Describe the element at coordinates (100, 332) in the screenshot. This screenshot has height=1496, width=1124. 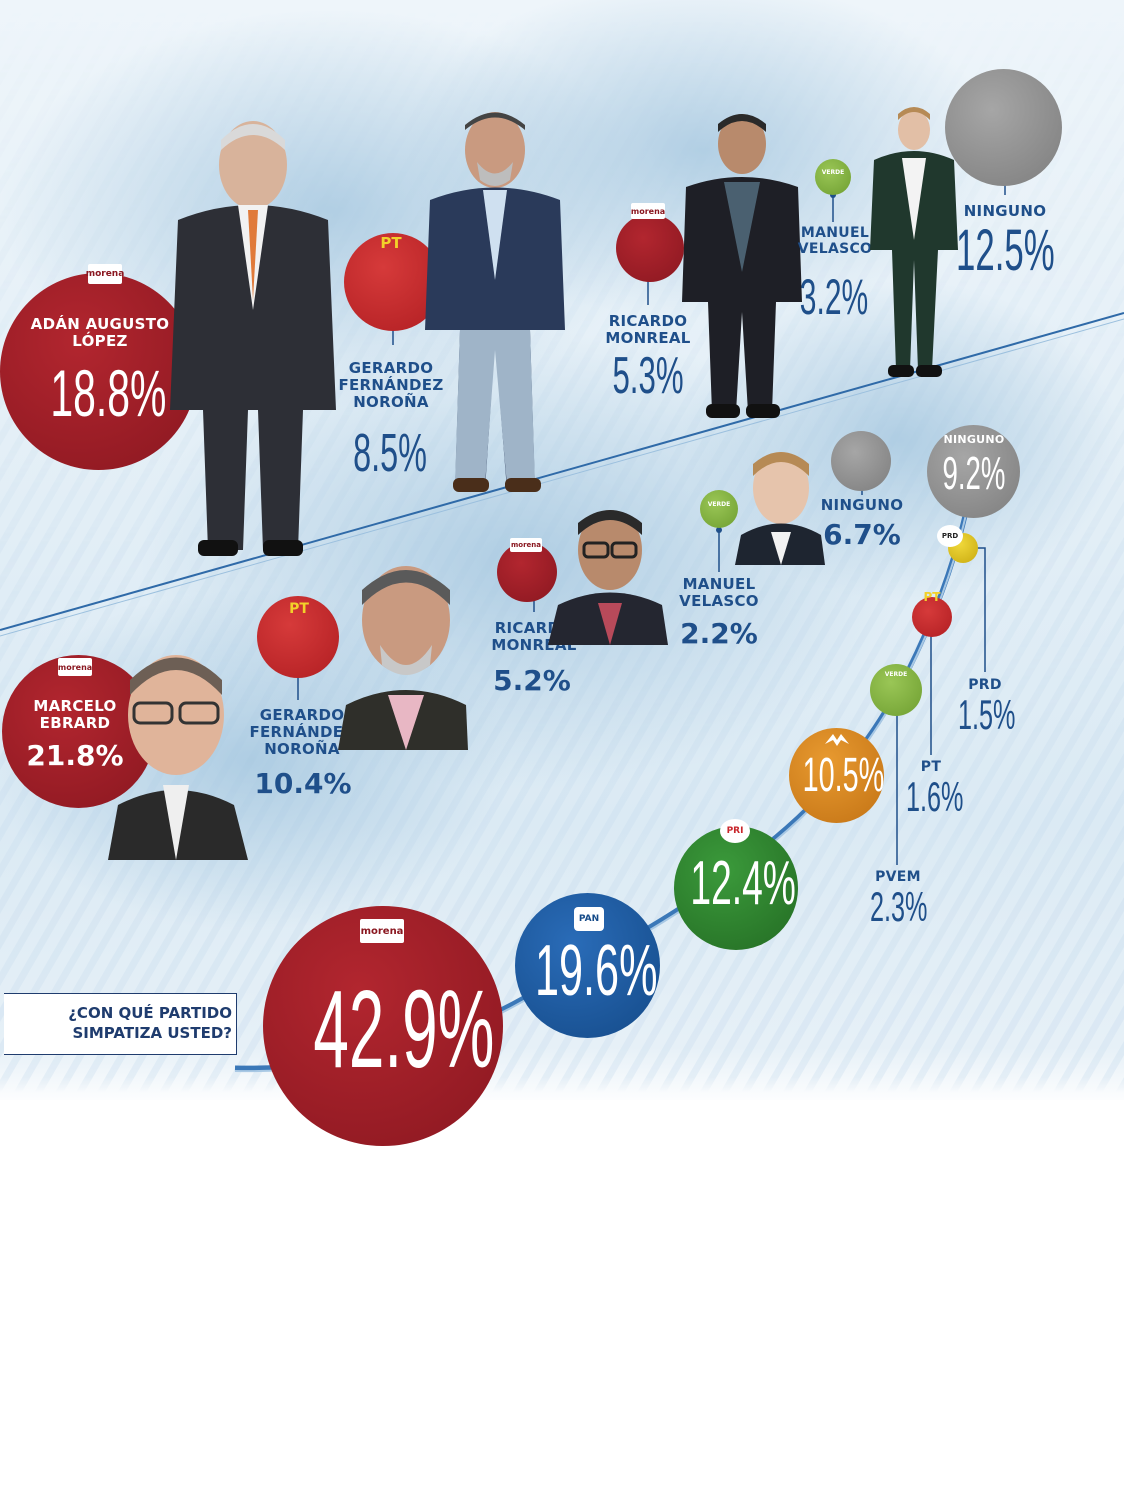
I see `adan-name: ADÁN AUGUSTO LÓPEZ` at that location.